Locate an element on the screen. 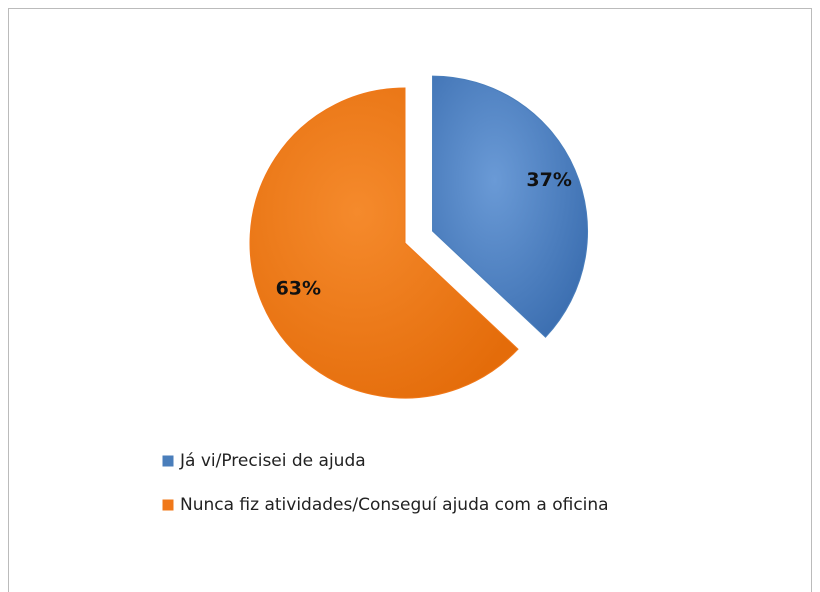 The image size is (820, 592). pie-slice is located at coordinates (510, 206).